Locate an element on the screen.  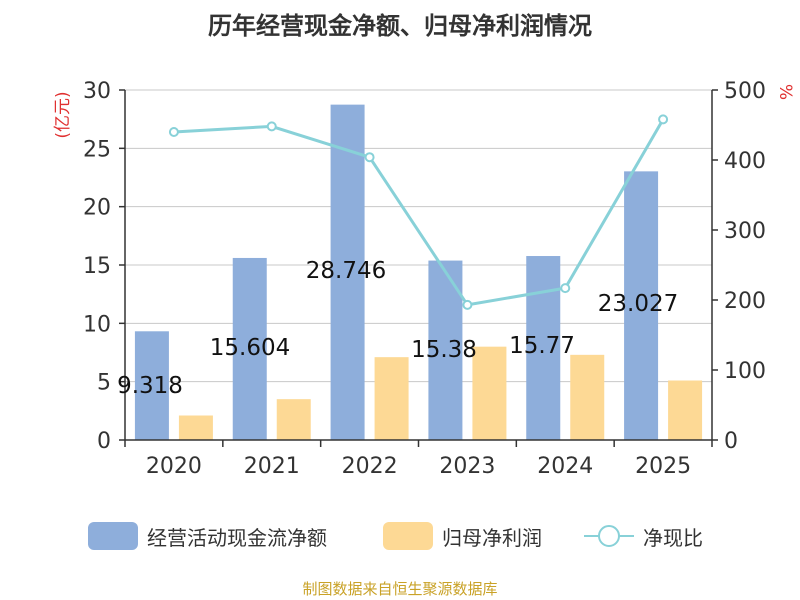
bar-profit-2023 is located at coordinates (489, 393).